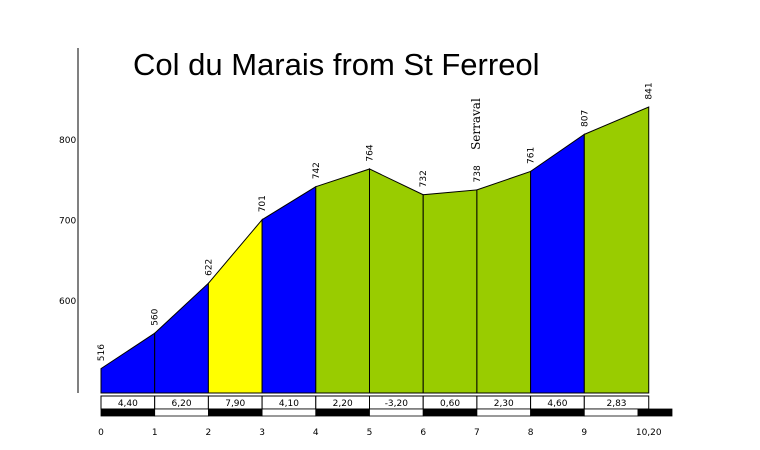  I want to click on y-axis-labels: 600 700 800, so click(67, 221).